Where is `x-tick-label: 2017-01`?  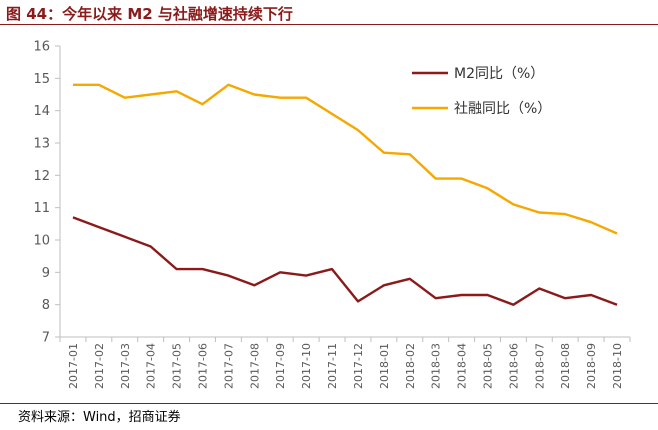 x-tick-label: 2017-01 is located at coordinates (73, 366).